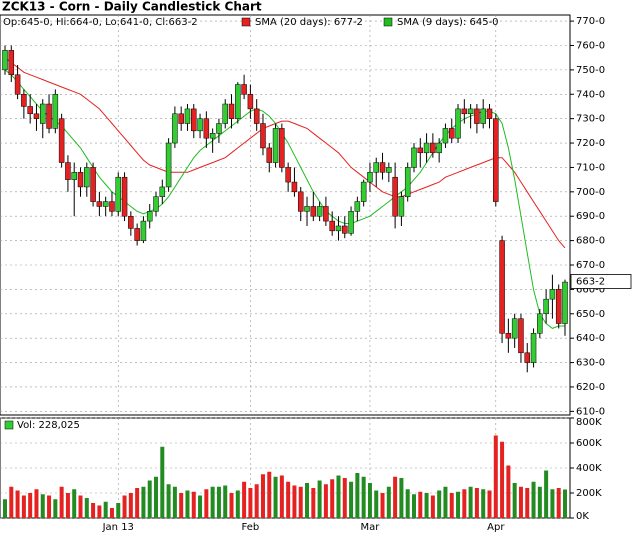  Describe the element at coordinates (590, 241) in the screenshot. I see `y-tick-label: 680-0` at that location.